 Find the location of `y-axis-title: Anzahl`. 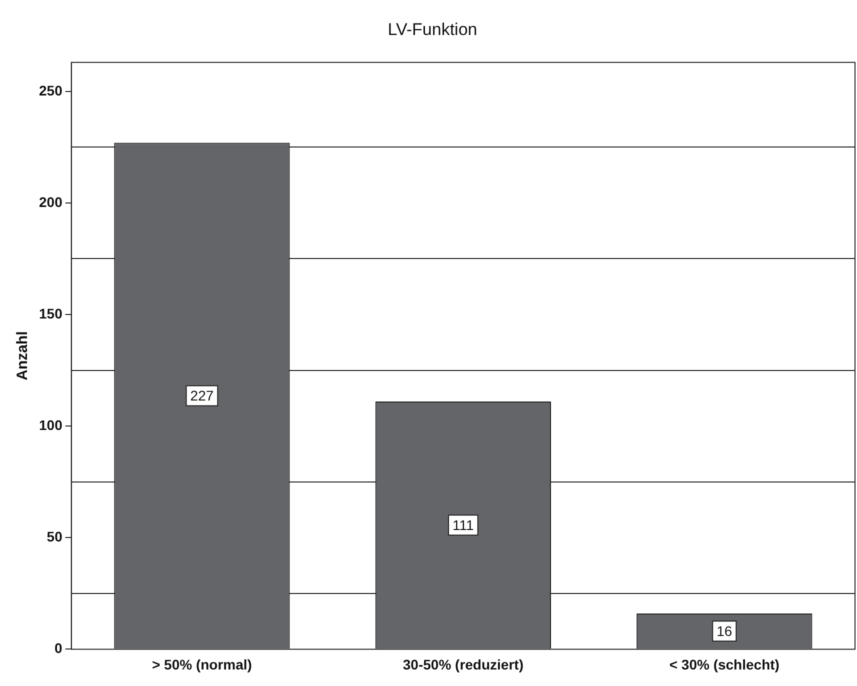

y-axis-title: Anzahl is located at coordinates (23, 355).